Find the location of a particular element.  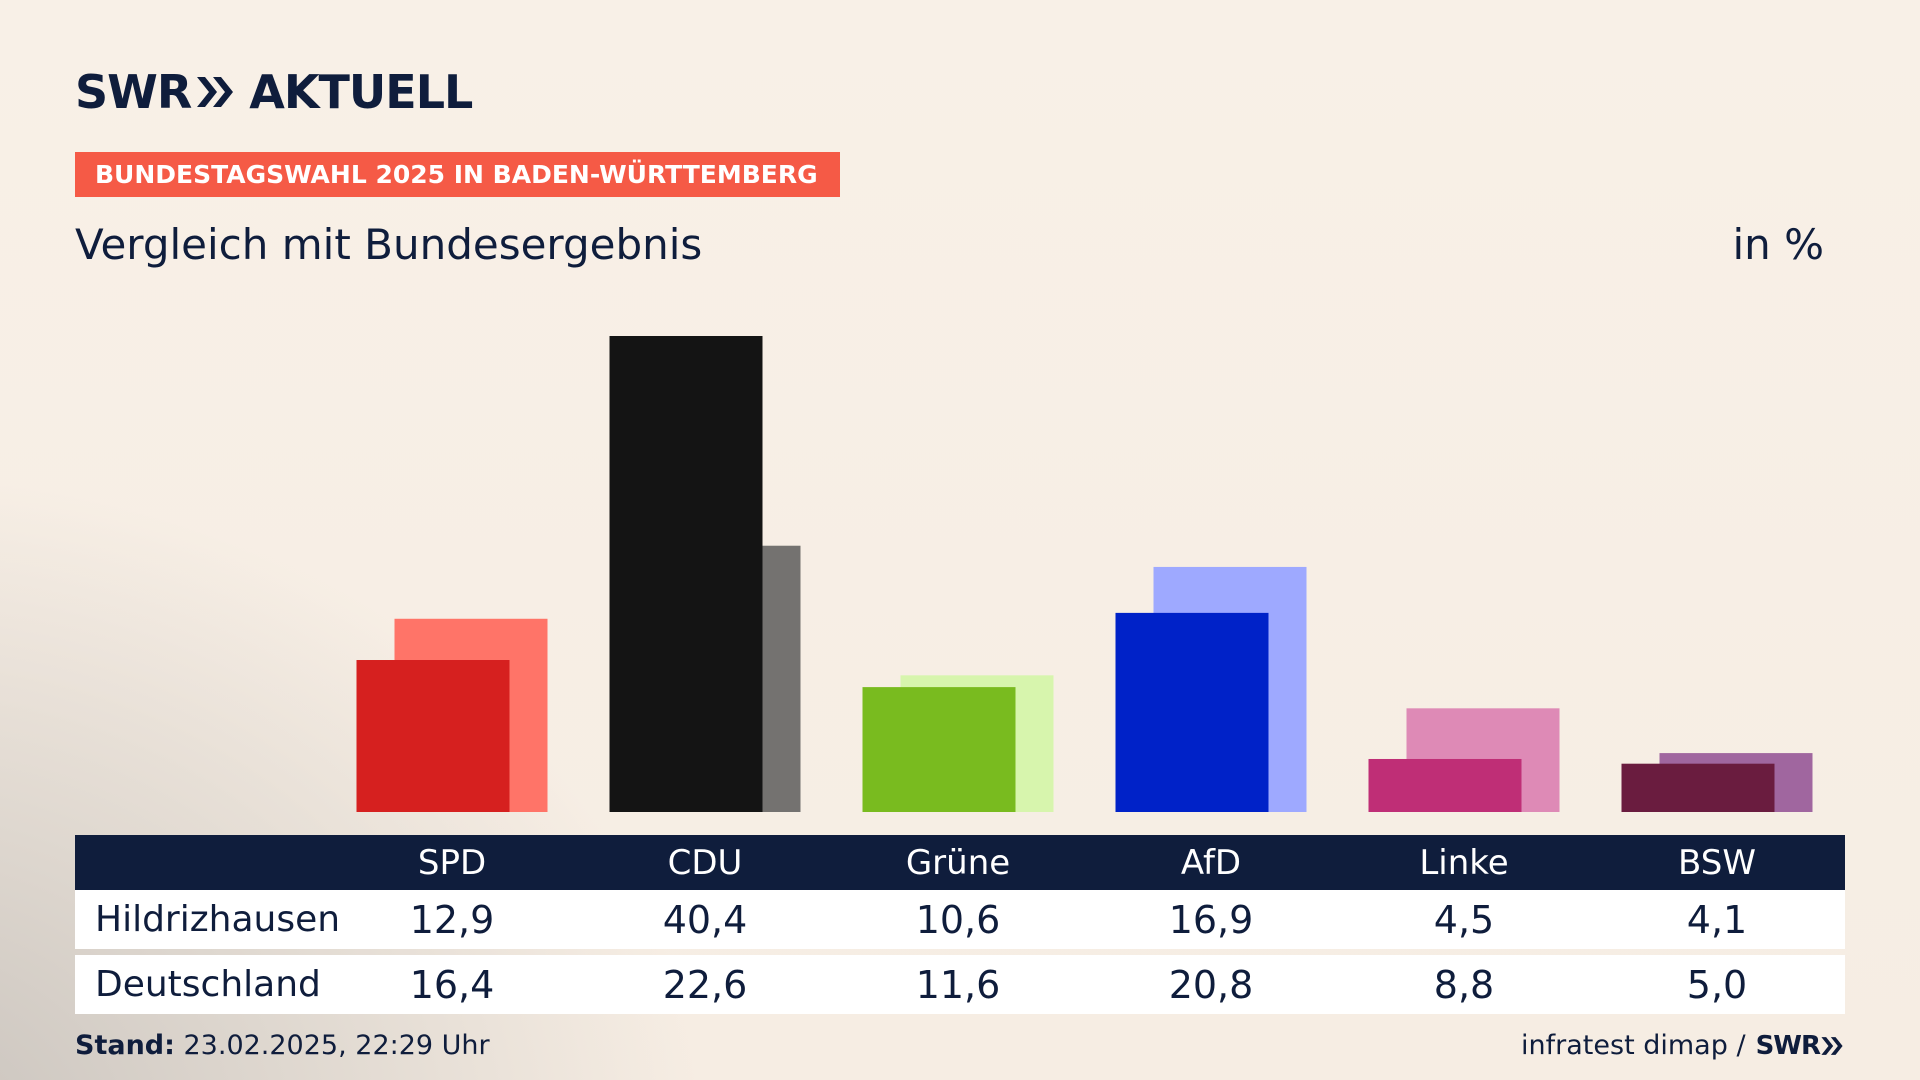

column-header: BSW is located at coordinates (1717, 862).